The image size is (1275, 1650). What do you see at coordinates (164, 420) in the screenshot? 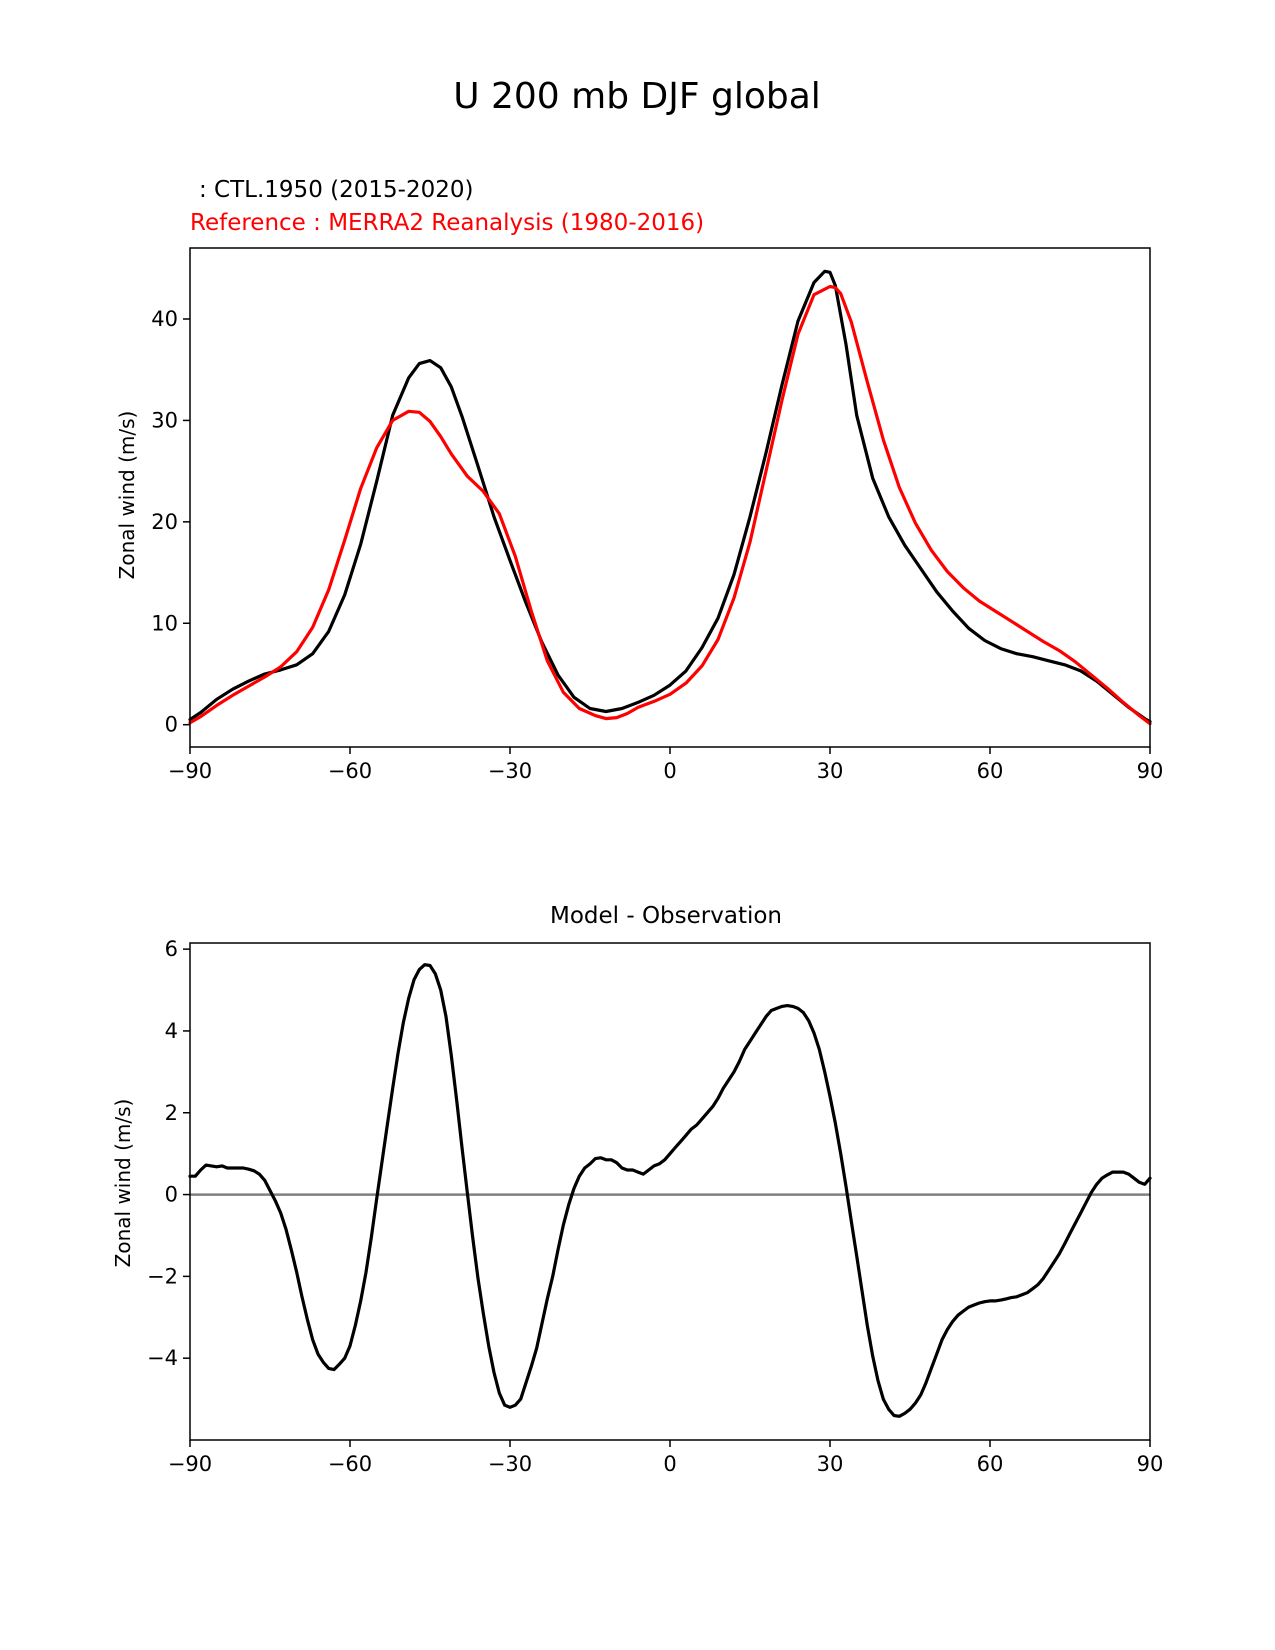
I see `top-y-tick-label: 30` at bounding box center [164, 420].